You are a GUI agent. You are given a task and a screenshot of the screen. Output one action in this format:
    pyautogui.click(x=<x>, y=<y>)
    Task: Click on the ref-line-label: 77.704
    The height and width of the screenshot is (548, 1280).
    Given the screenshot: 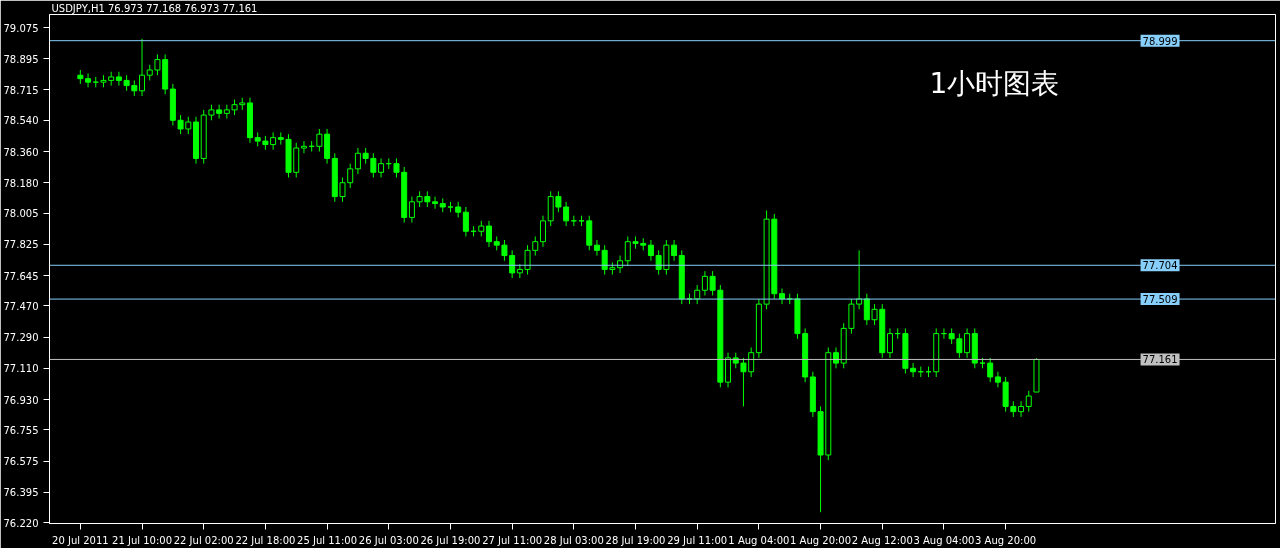 What is the action you would take?
    pyautogui.click(x=1160, y=266)
    